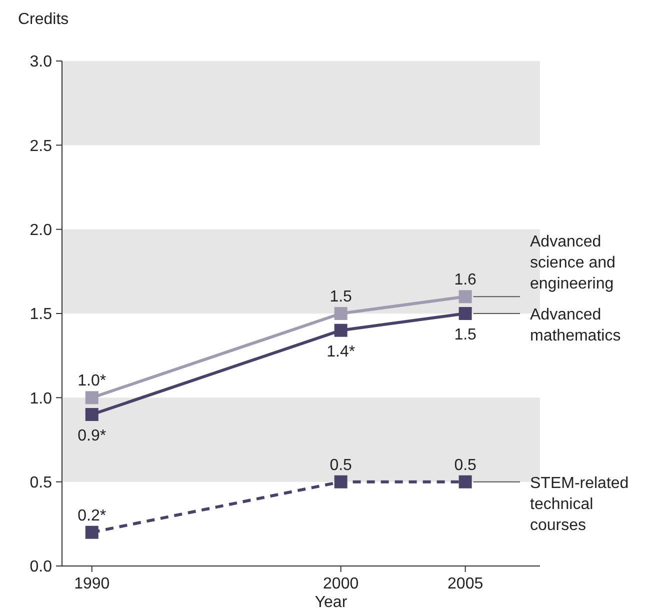  What do you see at coordinates (466, 584) in the screenshot?
I see `x-tick-label: 2005` at bounding box center [466, 584].